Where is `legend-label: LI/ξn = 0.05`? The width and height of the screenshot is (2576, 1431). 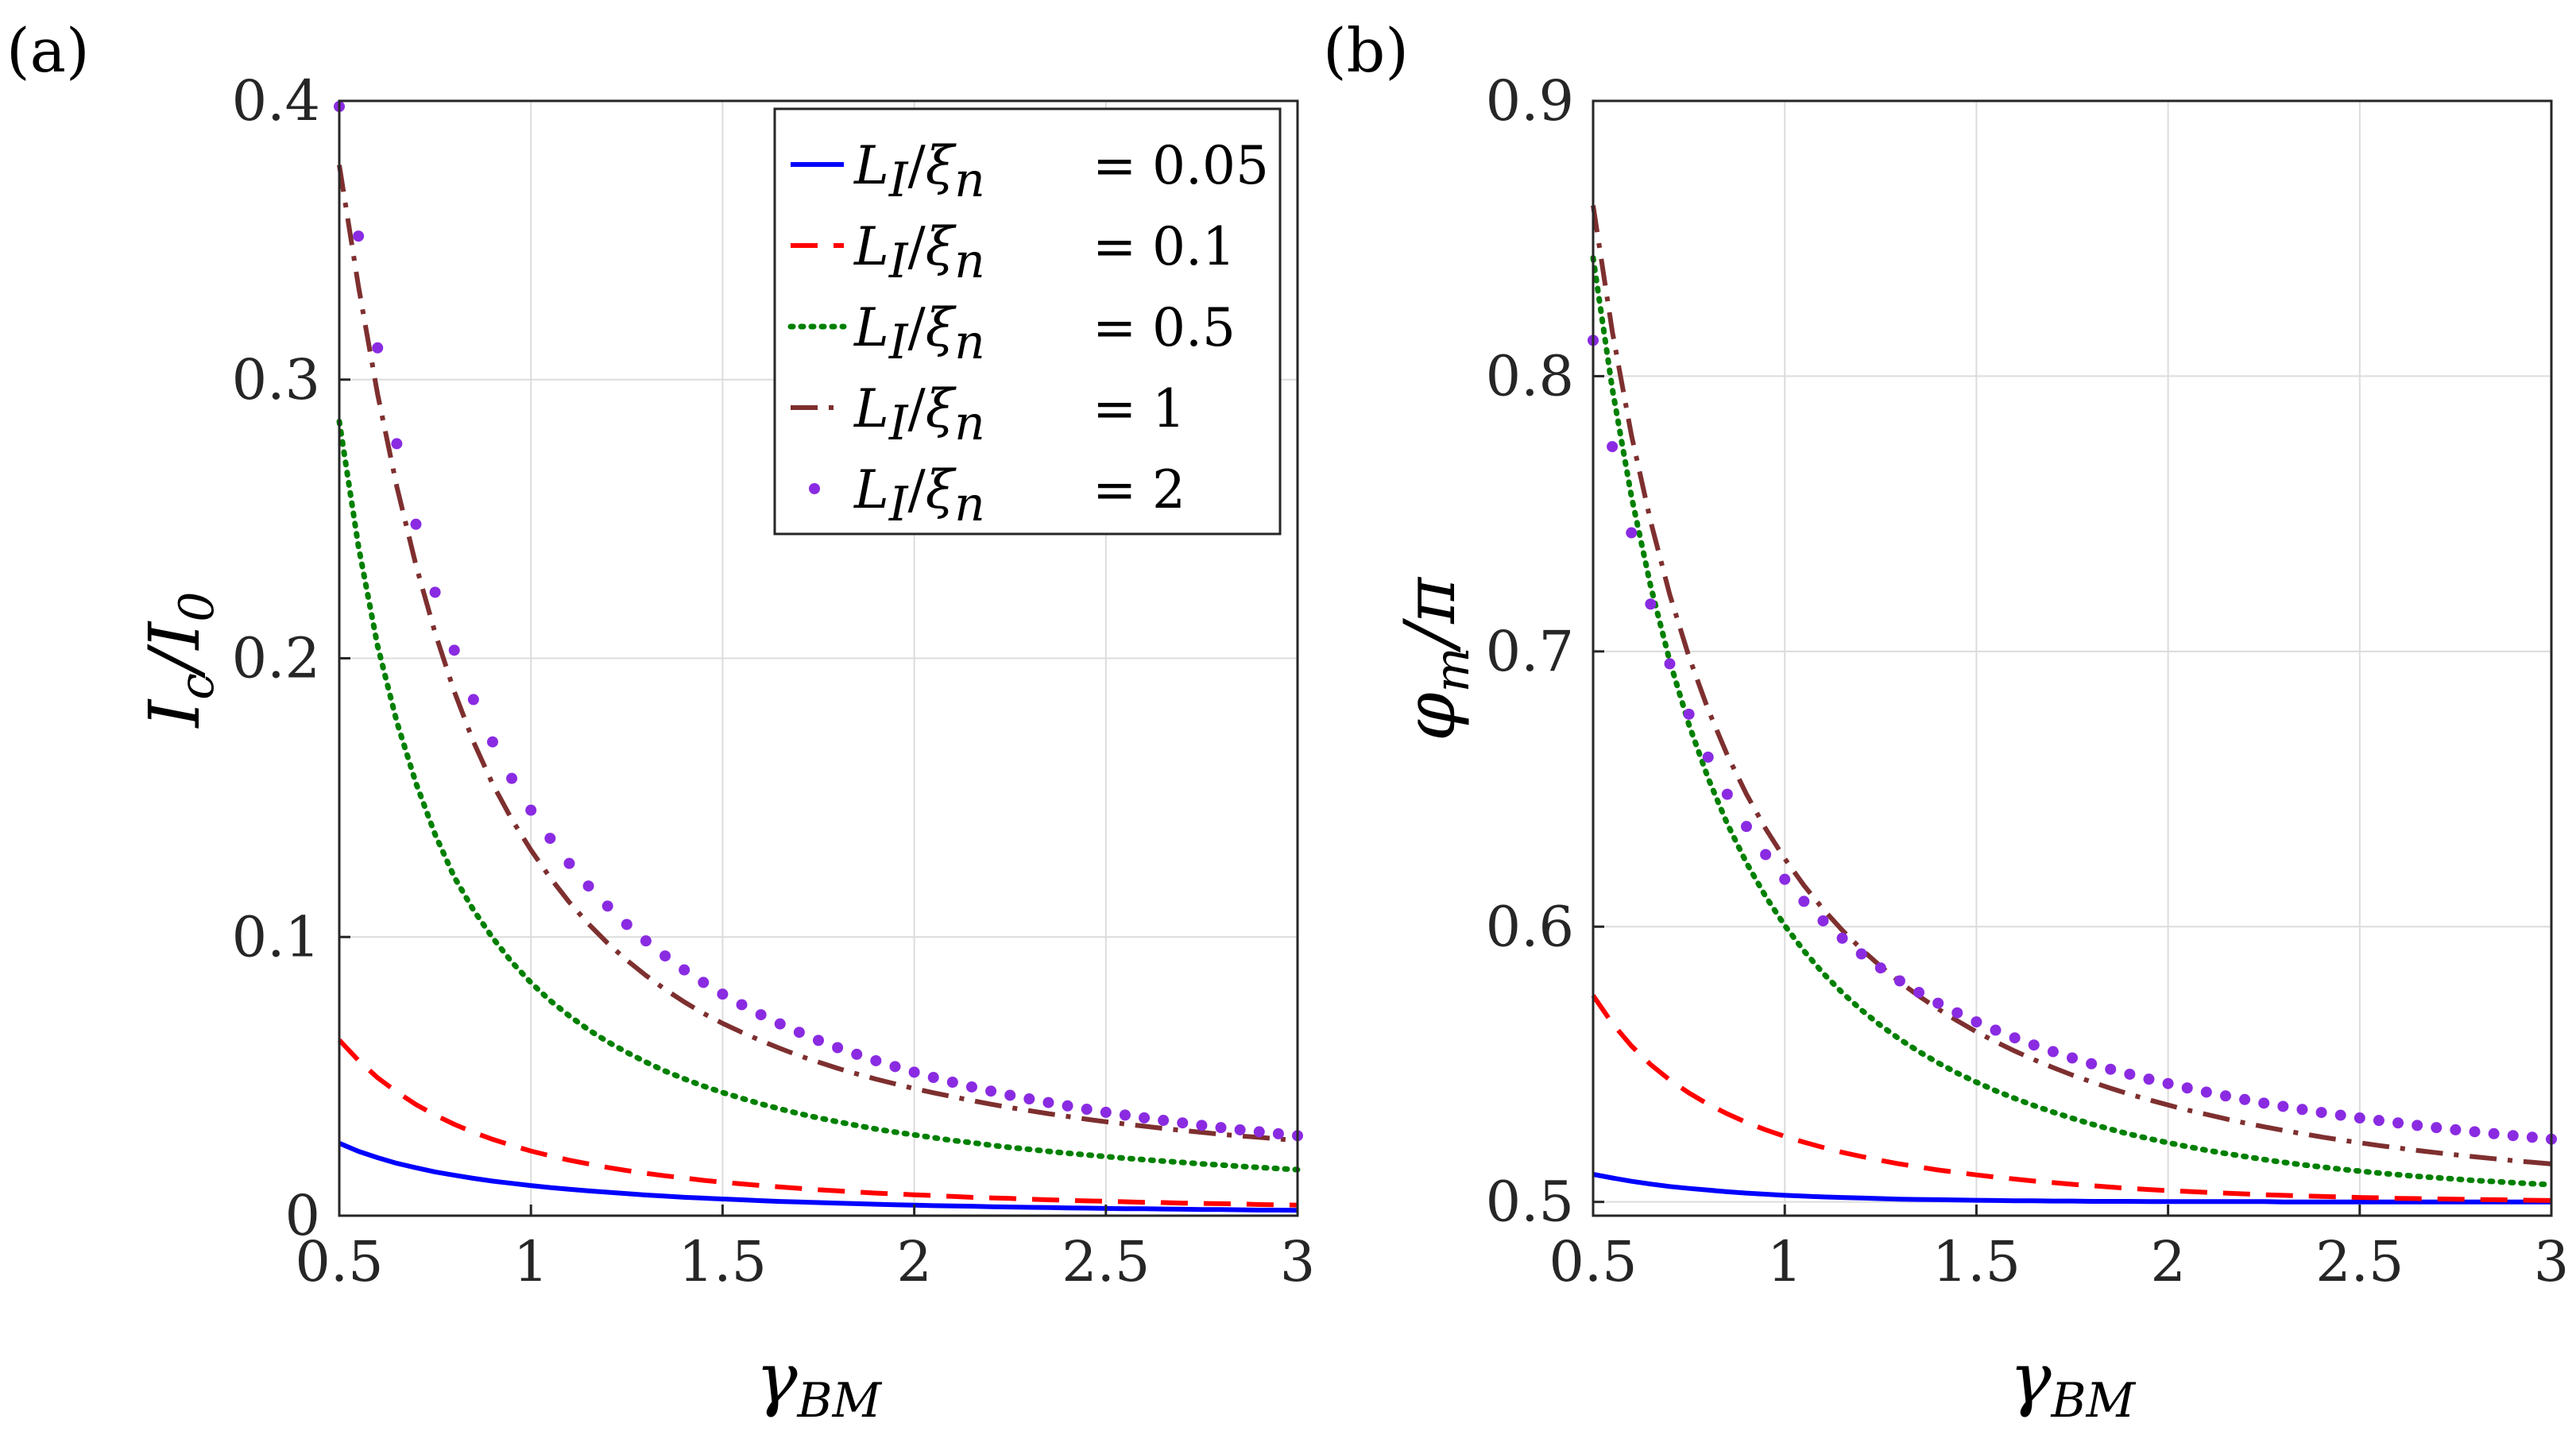
legend-label: LI/ξn = 0.05 is located at coordinates (1061, 171).